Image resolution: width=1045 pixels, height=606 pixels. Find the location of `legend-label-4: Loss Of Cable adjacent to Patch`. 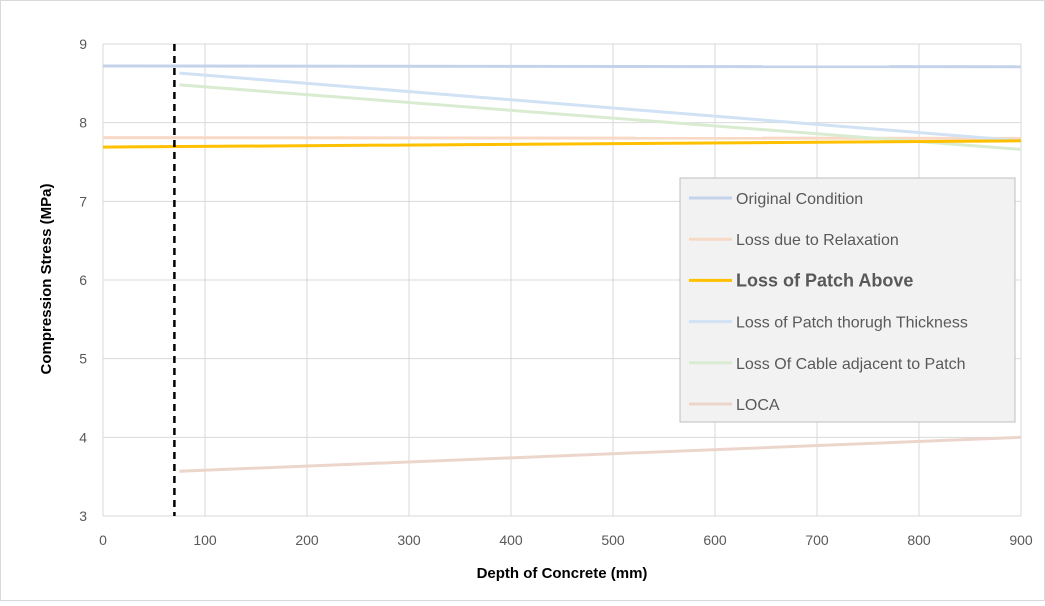

legend-label-4: Loss Of Cable adjacent to Patch is located at coordinates (850, 364).